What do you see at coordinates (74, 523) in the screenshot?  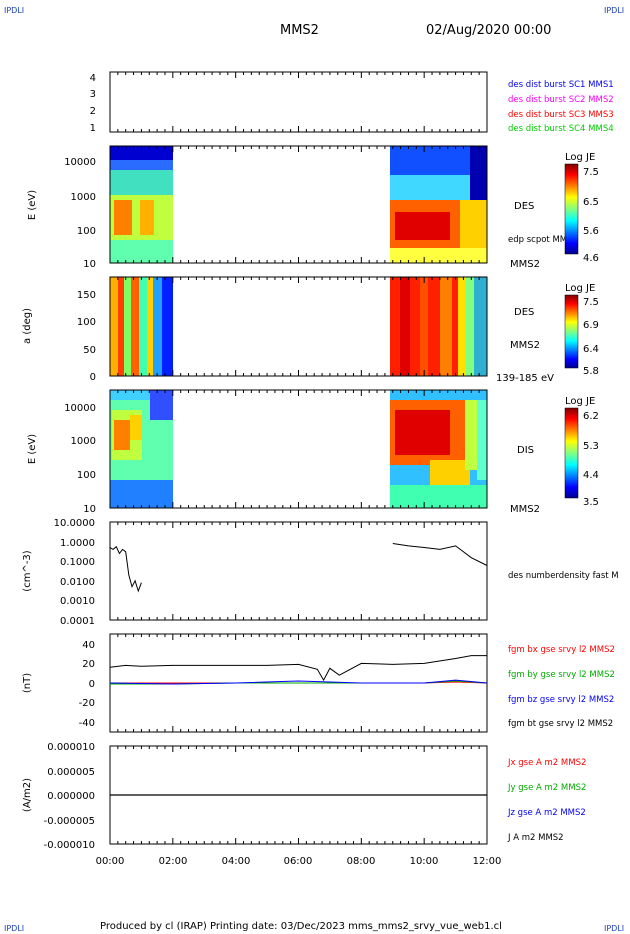 I see `panel5-ytick: 10.0000` at bounding box center [74, 523].